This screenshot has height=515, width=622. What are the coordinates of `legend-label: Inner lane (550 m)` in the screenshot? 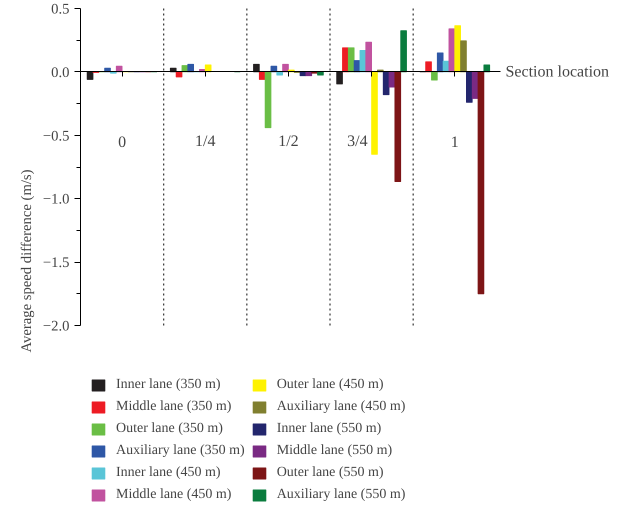 It's located at (329, 429).